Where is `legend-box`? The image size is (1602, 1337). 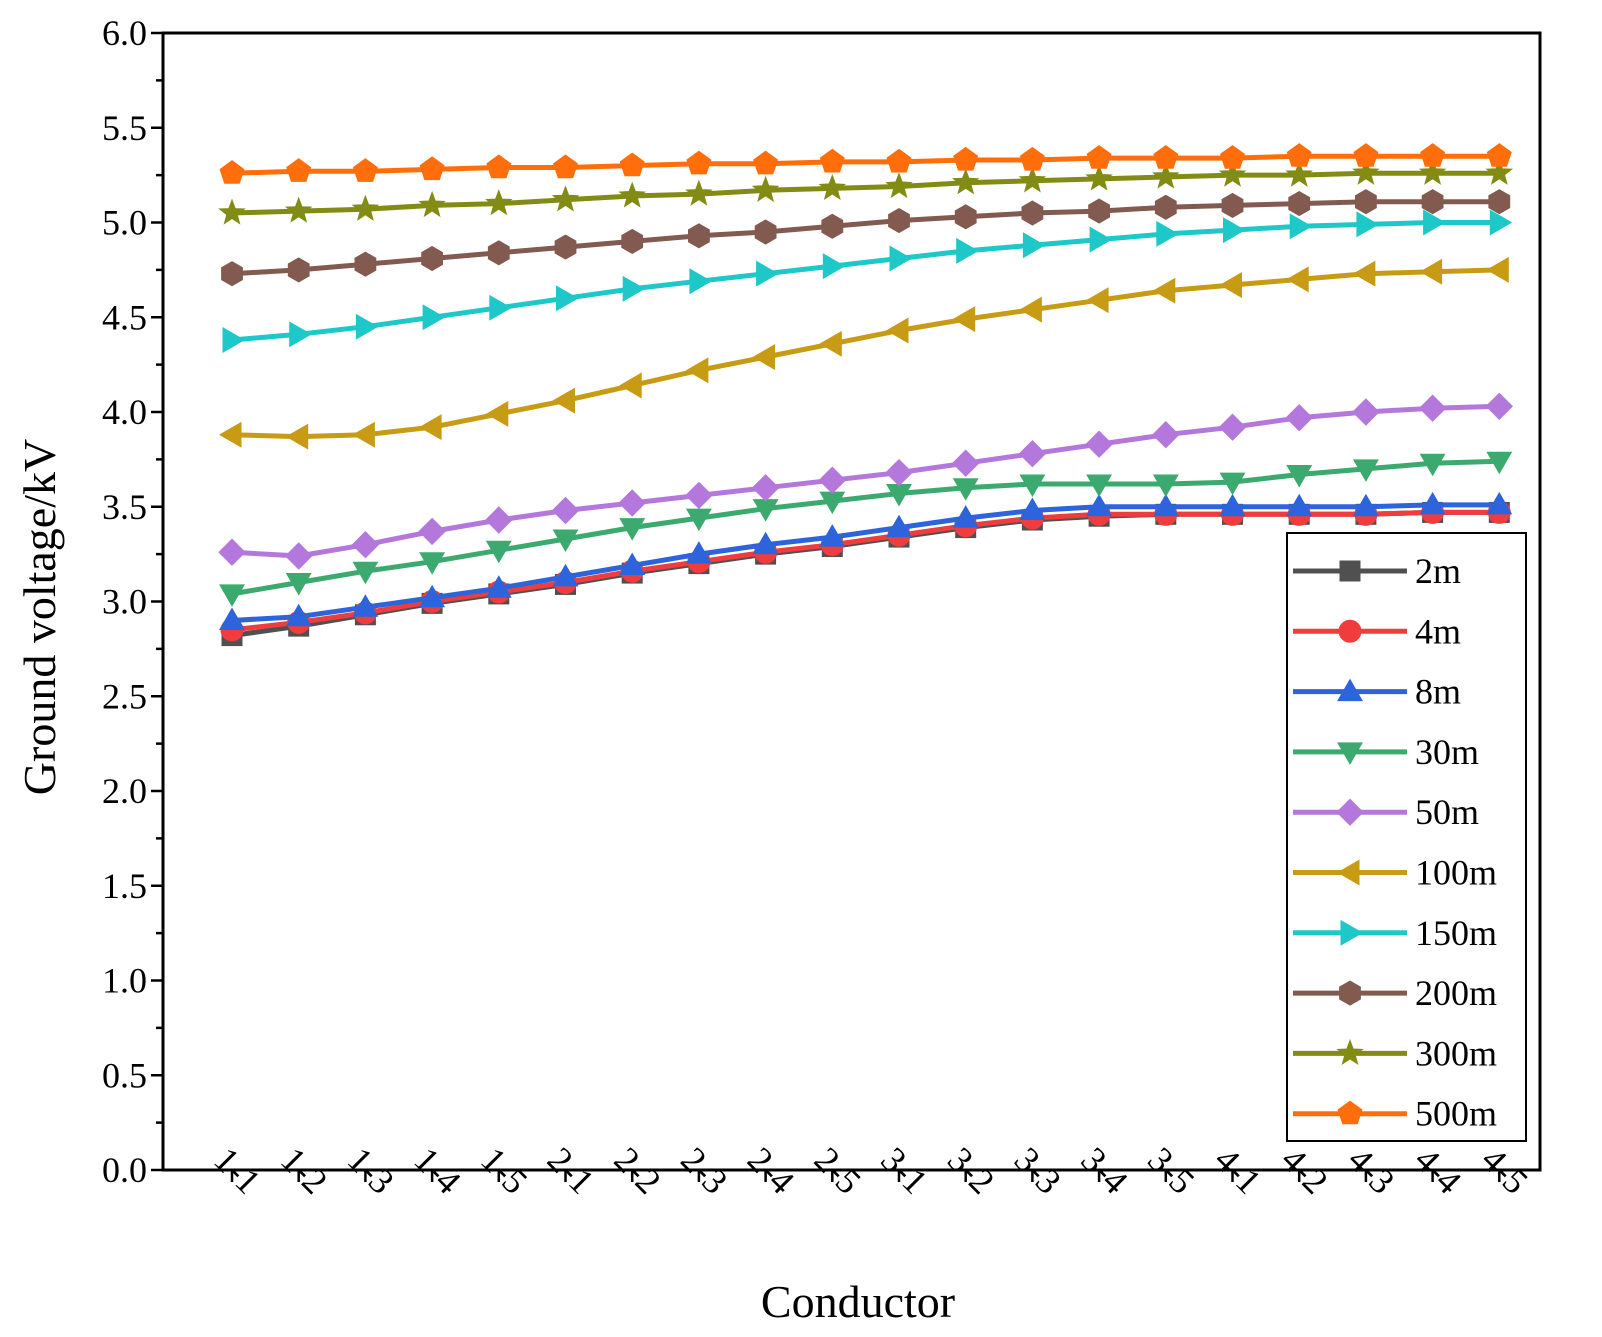 legend-box is located at coordinates (1406, 837).